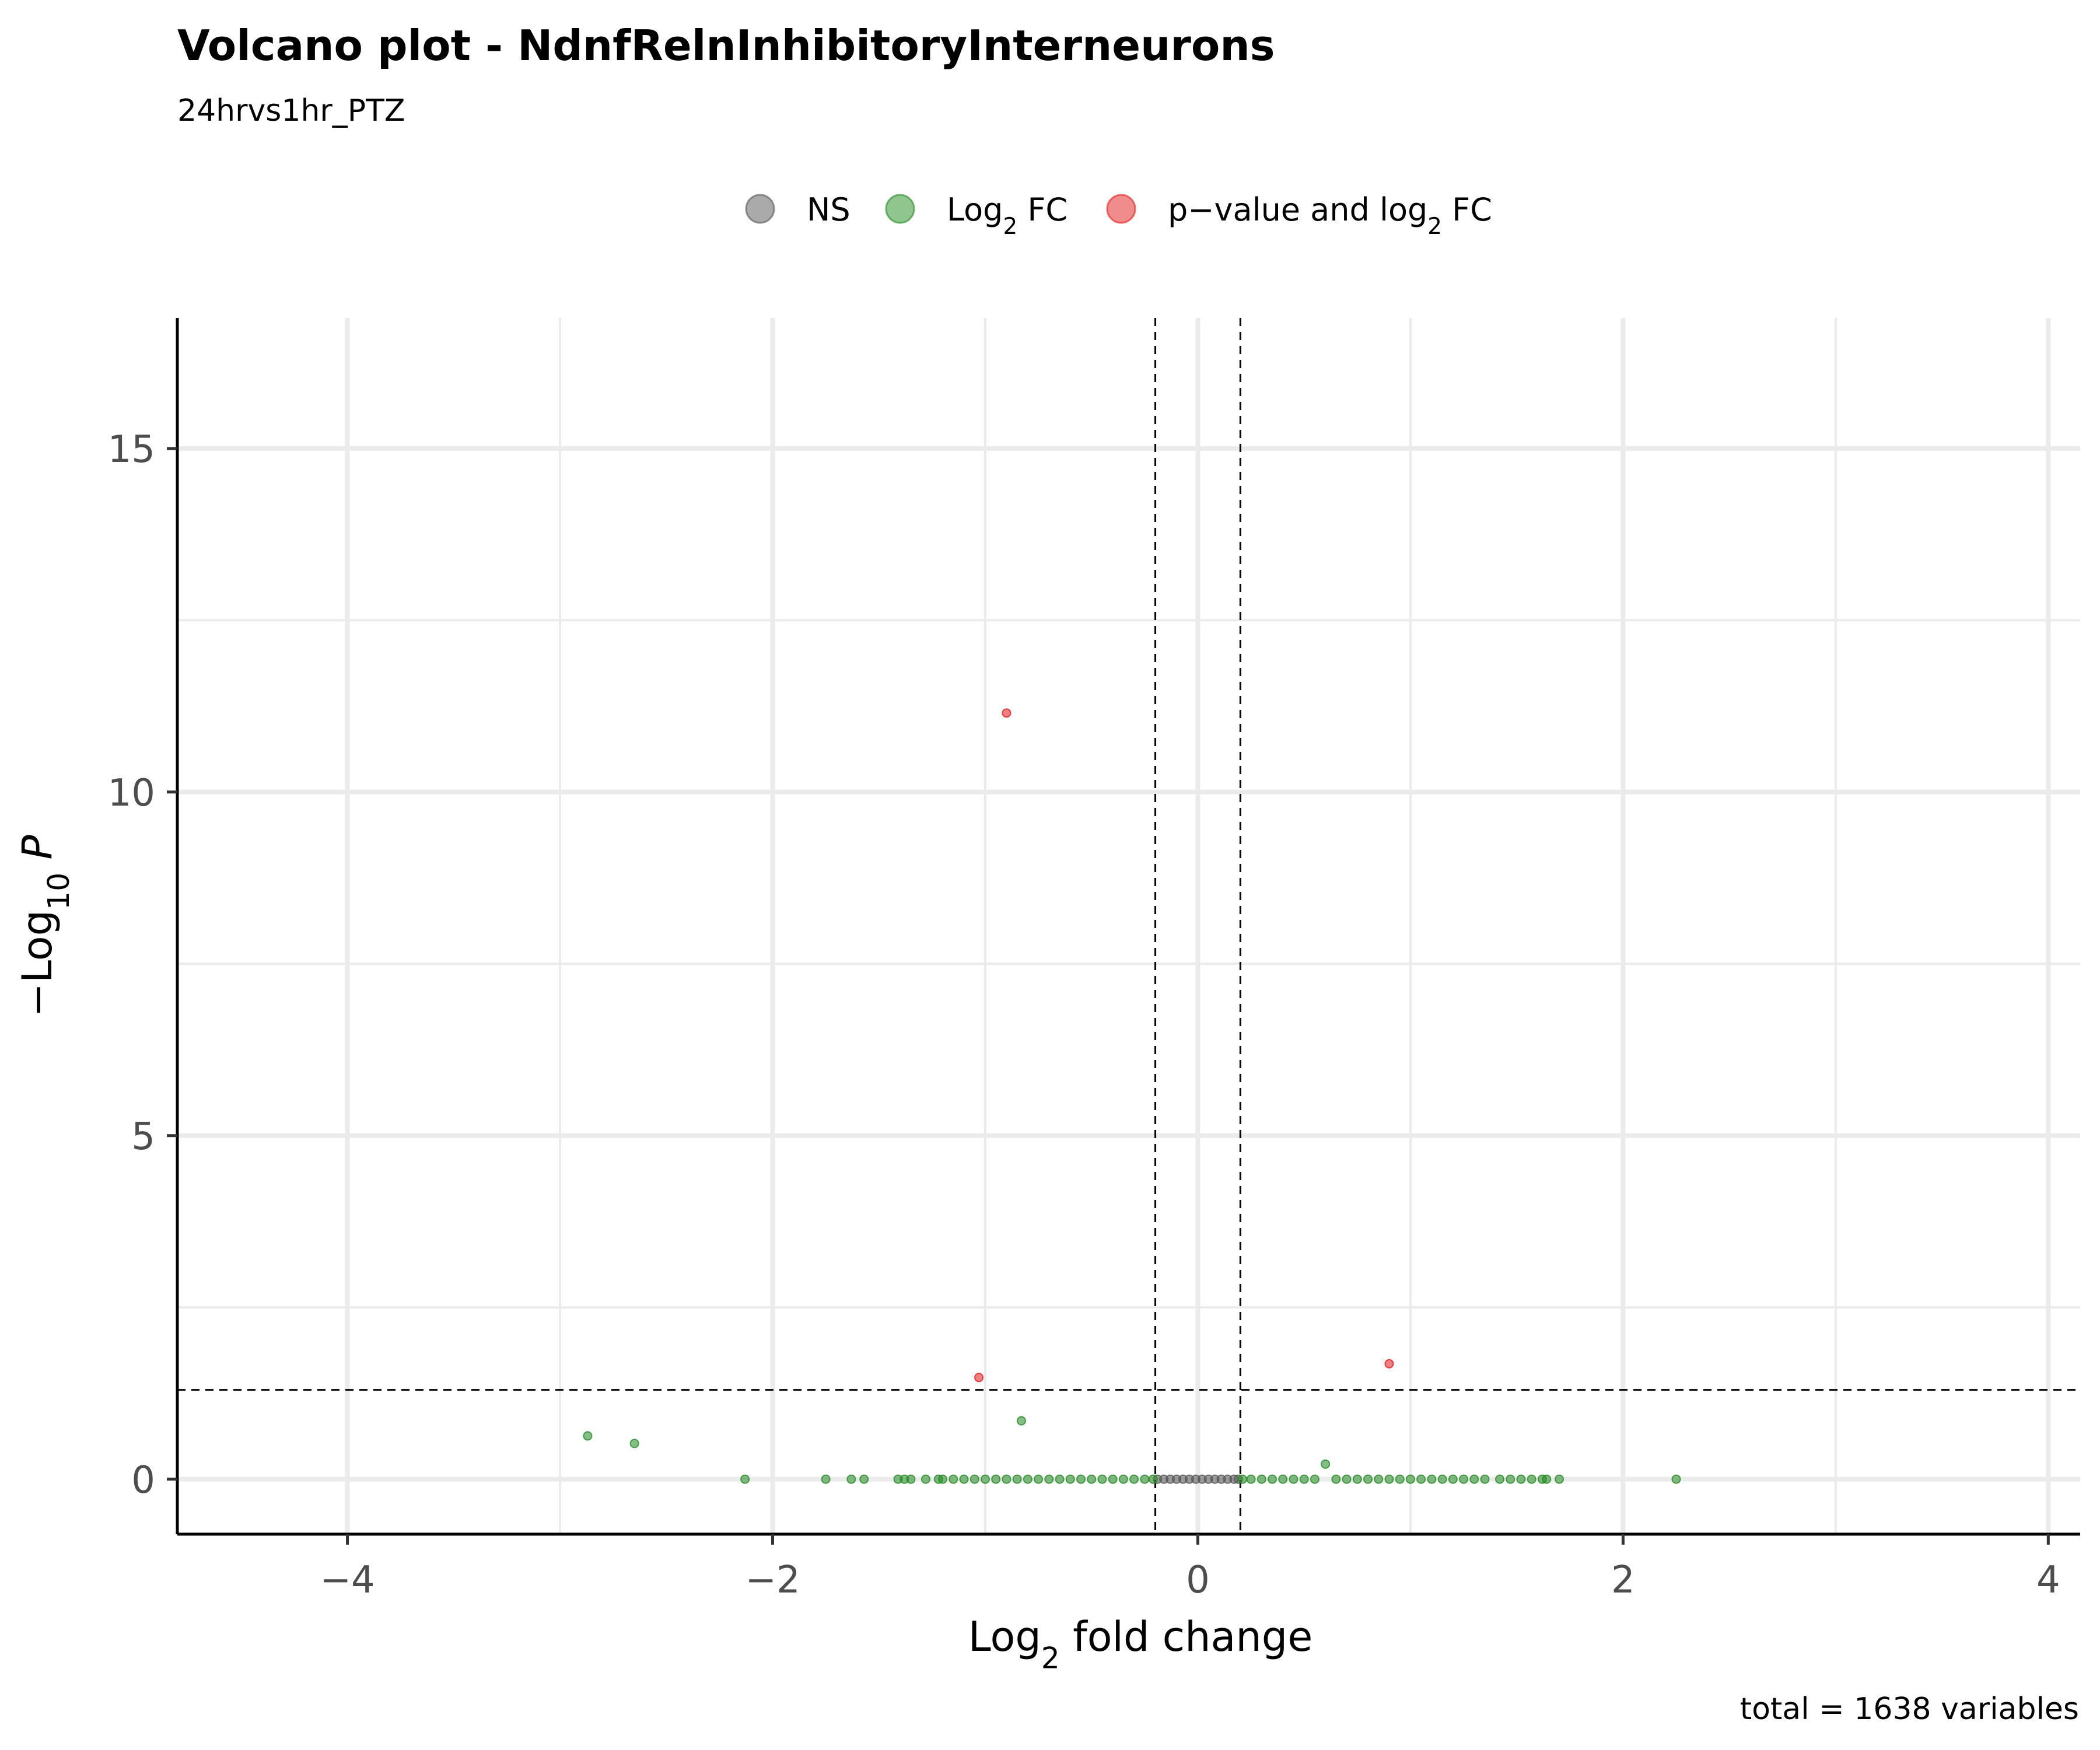 The image size is (2100, 1750). Describe the element at coordinates (143, 1480) in the screenshot. I see `y-tick-label: 0` at that location.